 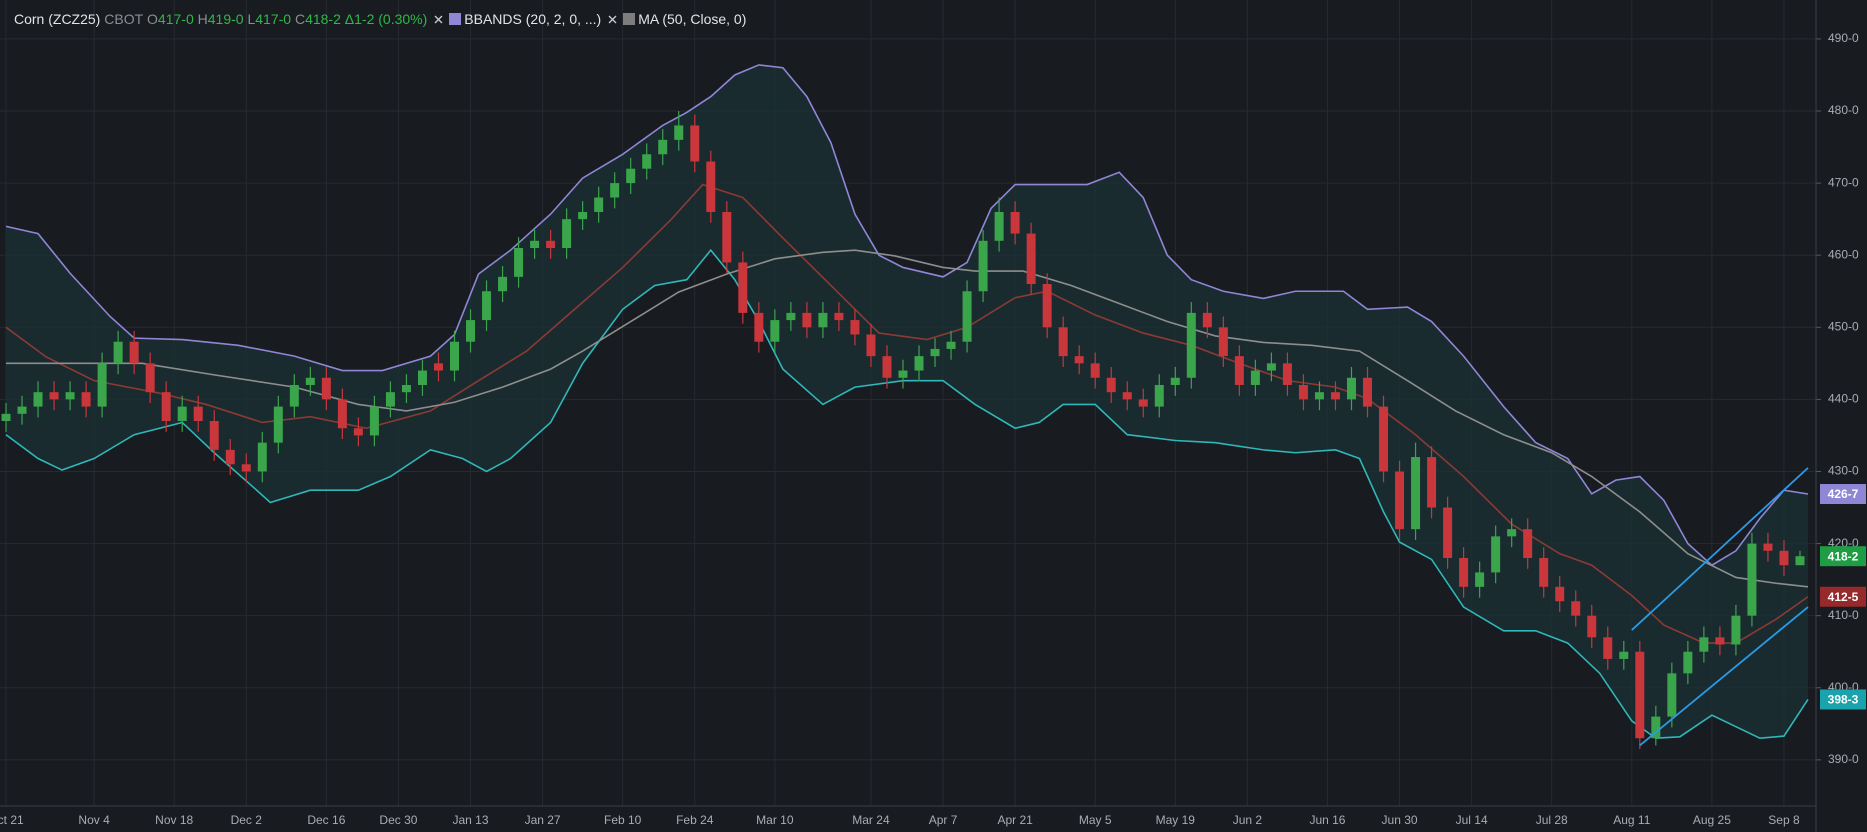 I want to click on y-tick-label: 390-0, so click(x=1843, y=759).